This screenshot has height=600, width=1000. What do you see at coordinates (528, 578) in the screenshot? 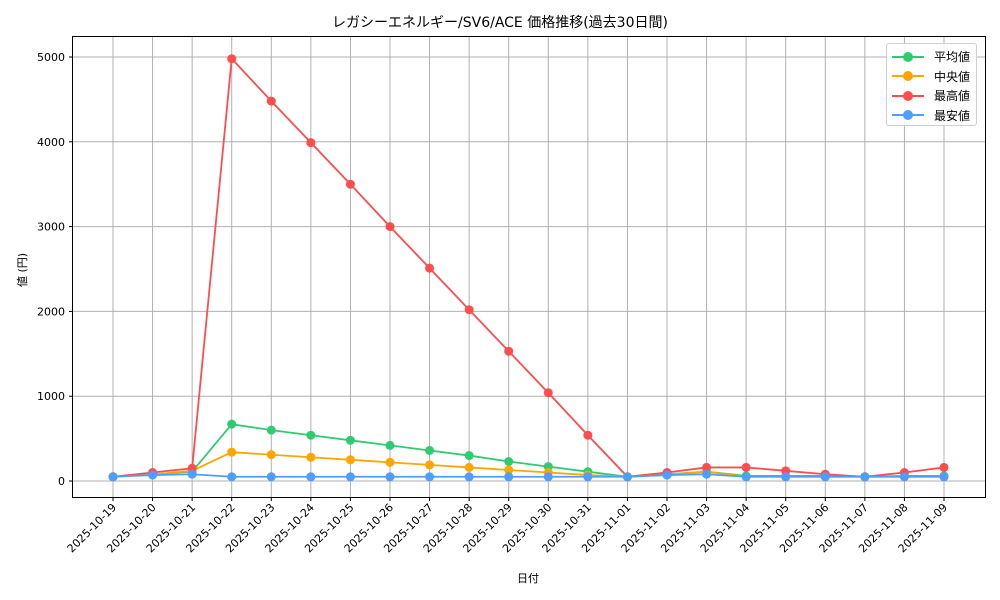
I see `x-axis-label: 日付` at bounding box center [528, 578].